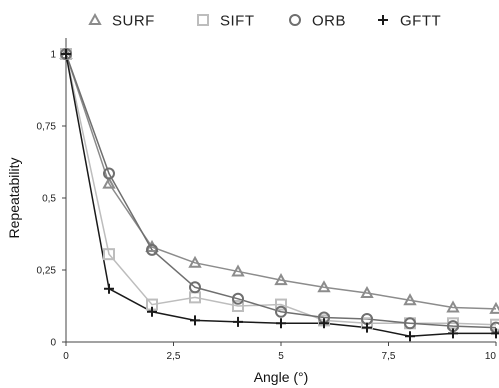  Describe the element at coordinates (49, 199) in the screenshot. I see `y-tick-label: 0,5` at that location.